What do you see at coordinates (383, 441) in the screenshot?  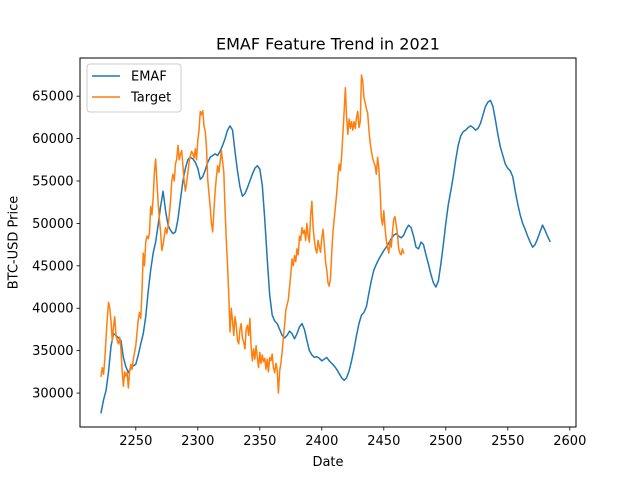 I see `x-tick-label: 2450` at bounding box center [383, 441].